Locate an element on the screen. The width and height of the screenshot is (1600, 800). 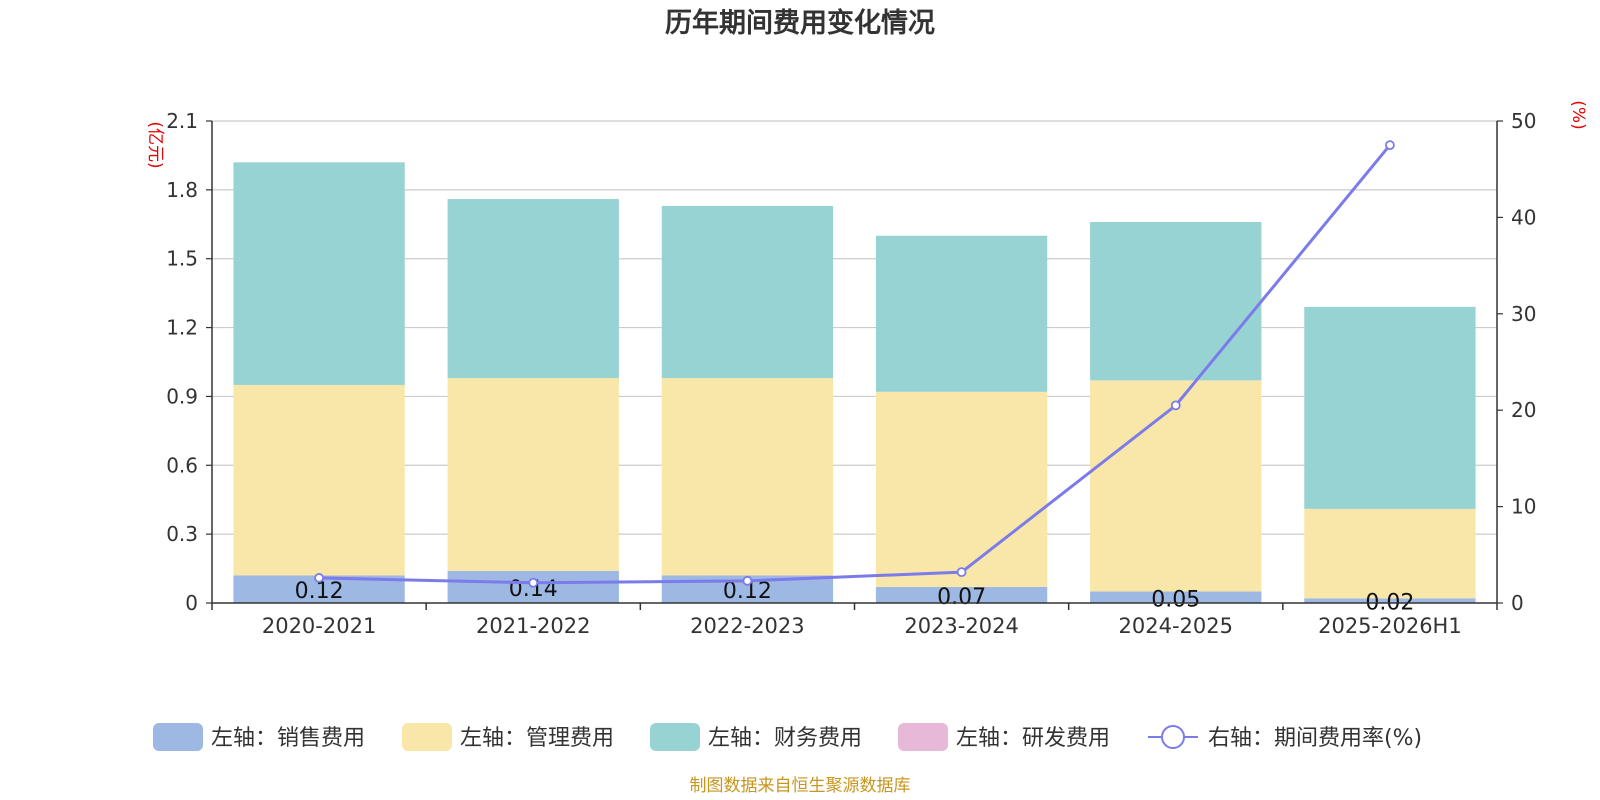
right-axis-tick-label: 30 is located at coordinates (1523, 314).